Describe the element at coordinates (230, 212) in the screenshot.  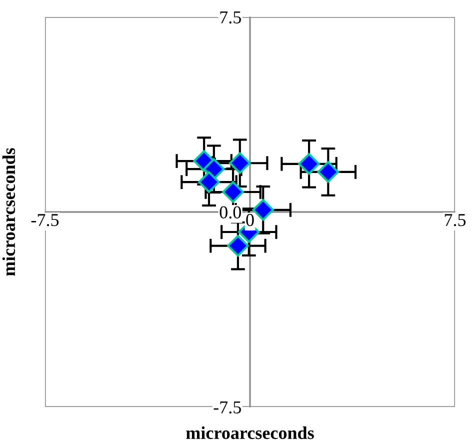
I see `y-tick-label: 0.0` at that location.